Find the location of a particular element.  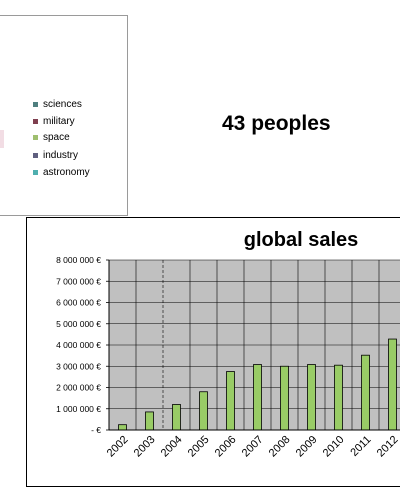

bar-2010 is located at coordinates (338, 397).